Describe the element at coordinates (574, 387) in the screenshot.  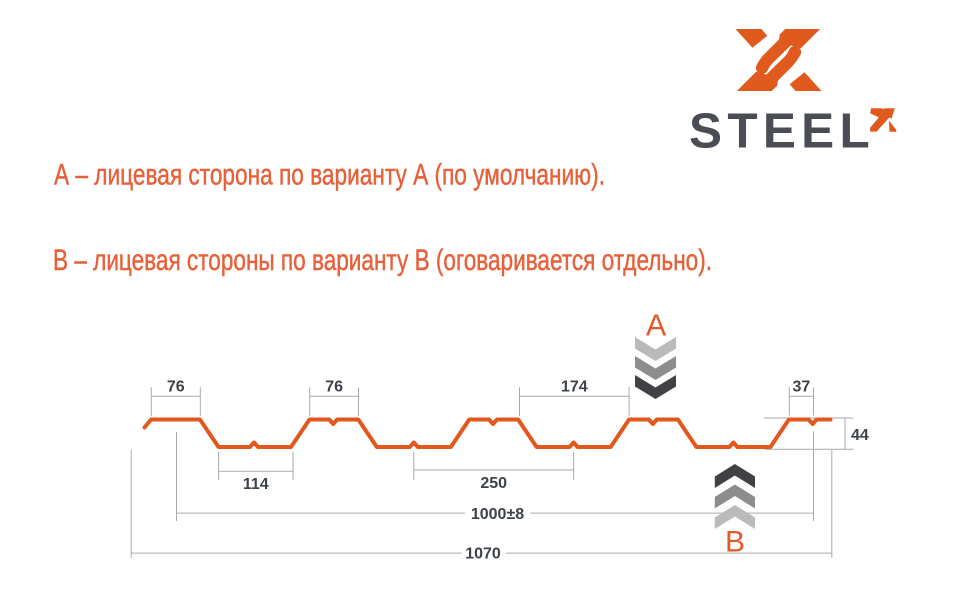
I see `svg-text: 174` at that location.